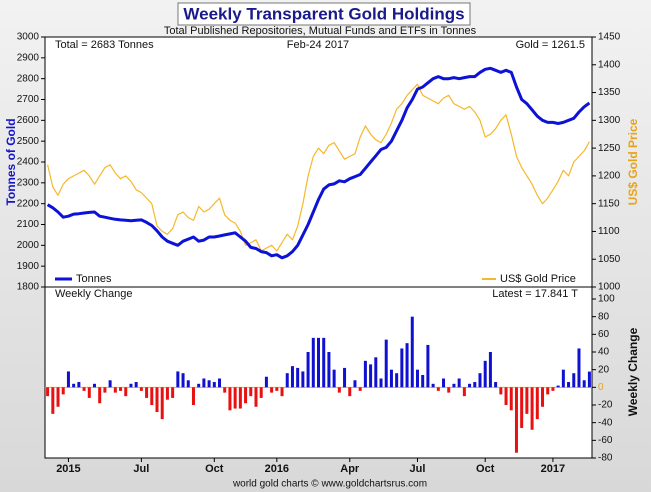 The width and height of the screenshot is (651, 492). What do you see at coordinates (609, 287) in the screenshot?
I see `y2-tick-label: 1000` at bounding box center [609, 287].